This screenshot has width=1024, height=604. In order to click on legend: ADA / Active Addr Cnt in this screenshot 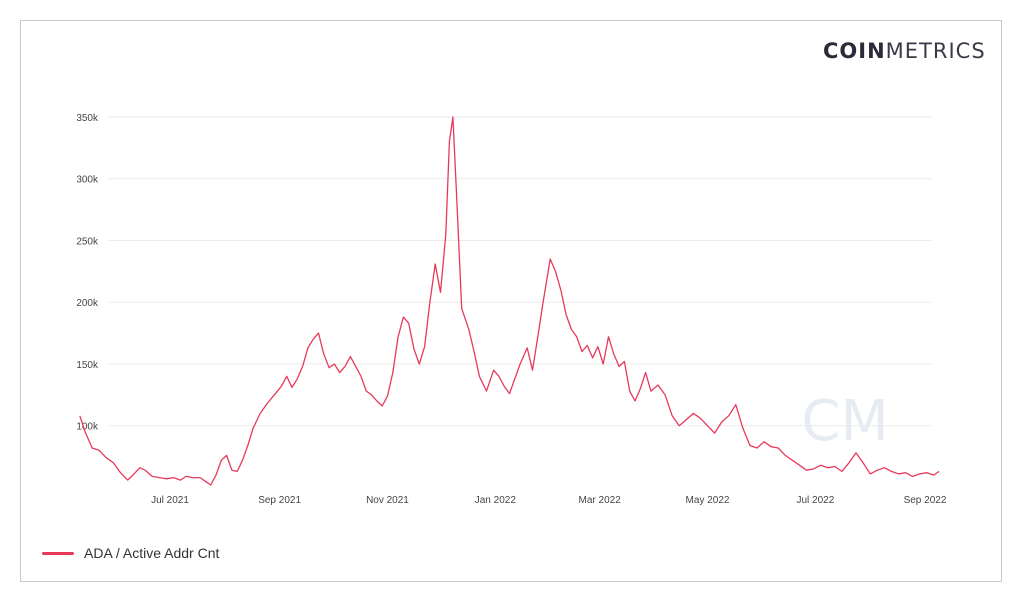, I will do `click(130, 553)`.